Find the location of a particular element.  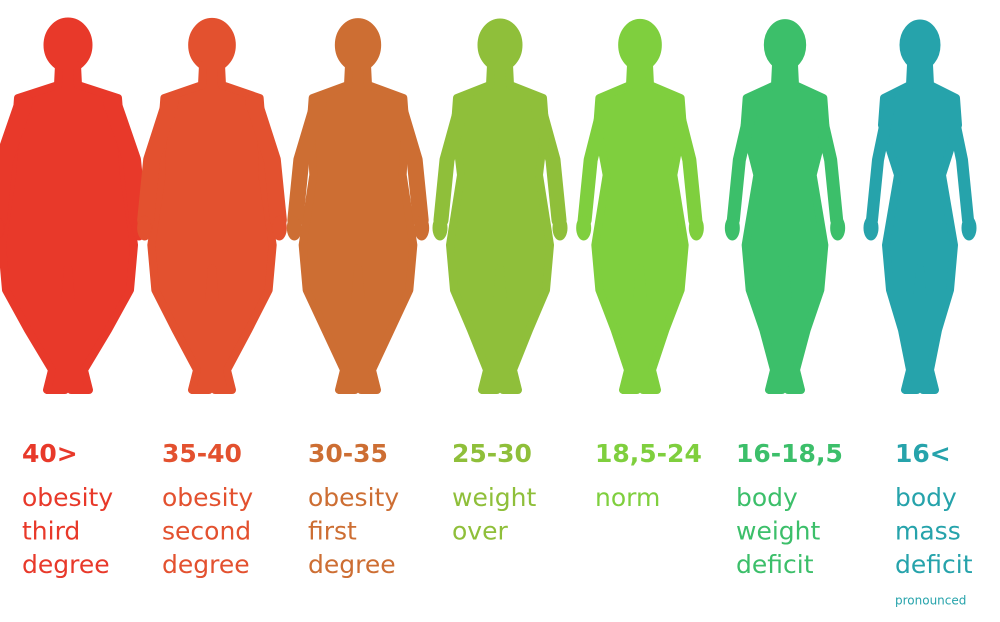

range-label: 25-30 is located at coordinates (492, 453).